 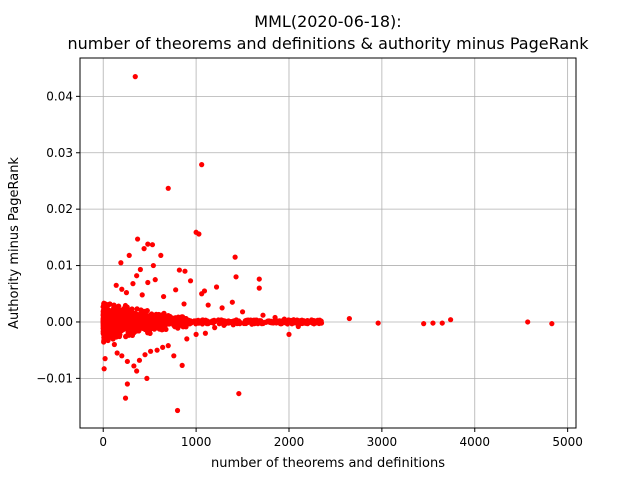 I want to click on y-tick-label: 0.02, so click(x=59, y=209).